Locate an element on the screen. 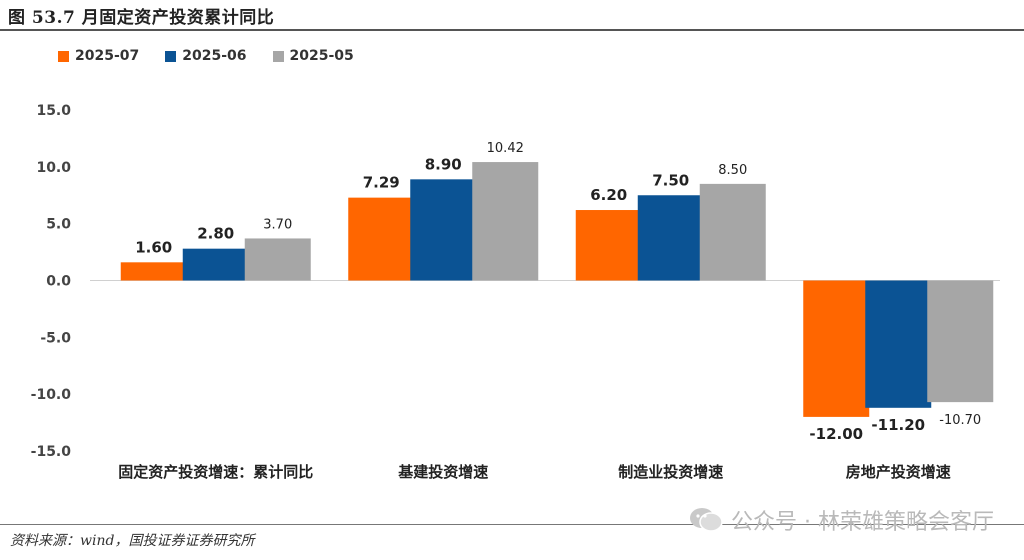 The height and width of the screenshot is (560, 1024). y-tick-label: 0.0 is located at coordinates (58, 282).